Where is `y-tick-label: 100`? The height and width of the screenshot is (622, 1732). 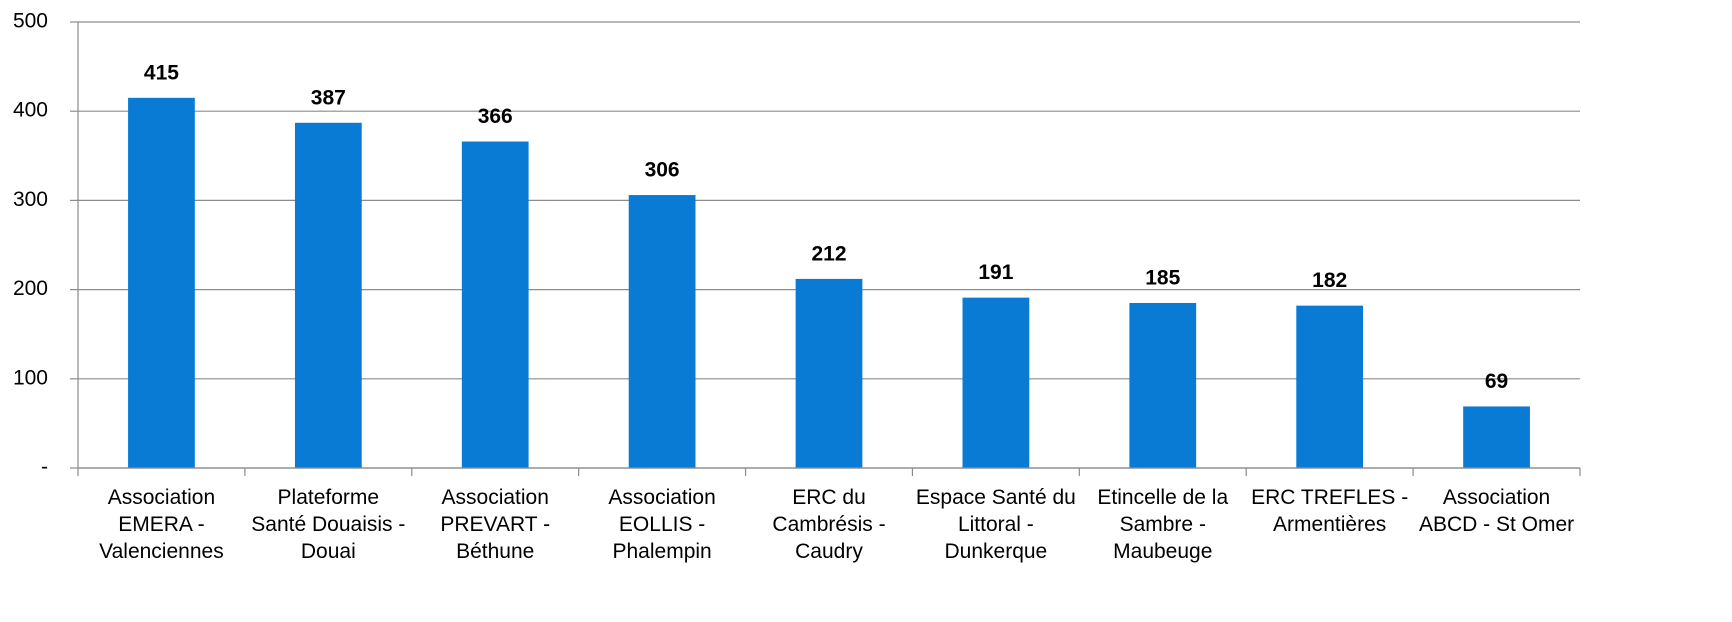
y-tick-label: 100 is located at coordinates (30, 377).